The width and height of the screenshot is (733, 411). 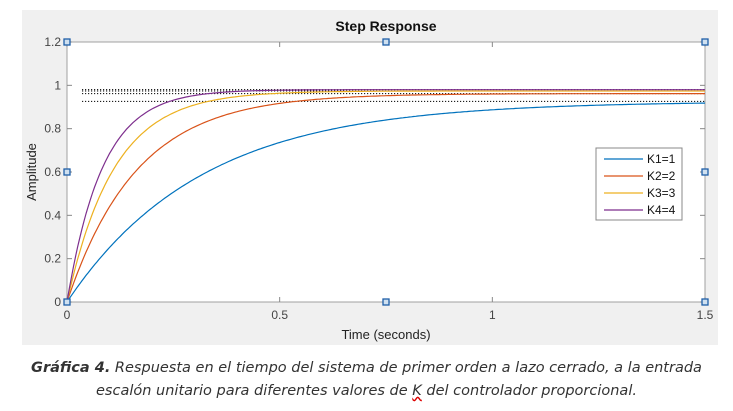 What do you see at coordinates (52, 259) in the screenshot?
I see `y-tick-label: 0.2` at bounding box center [52, 259].